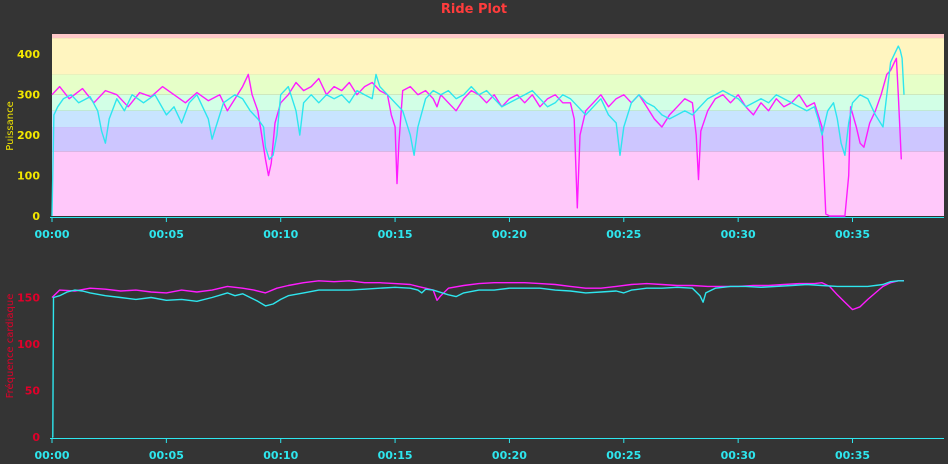 This screenshot has height=464, width=948. Describe the element at coordinates (395, 234) in the screenshot. I see `power-x-tick-label: 00:15` at that location.